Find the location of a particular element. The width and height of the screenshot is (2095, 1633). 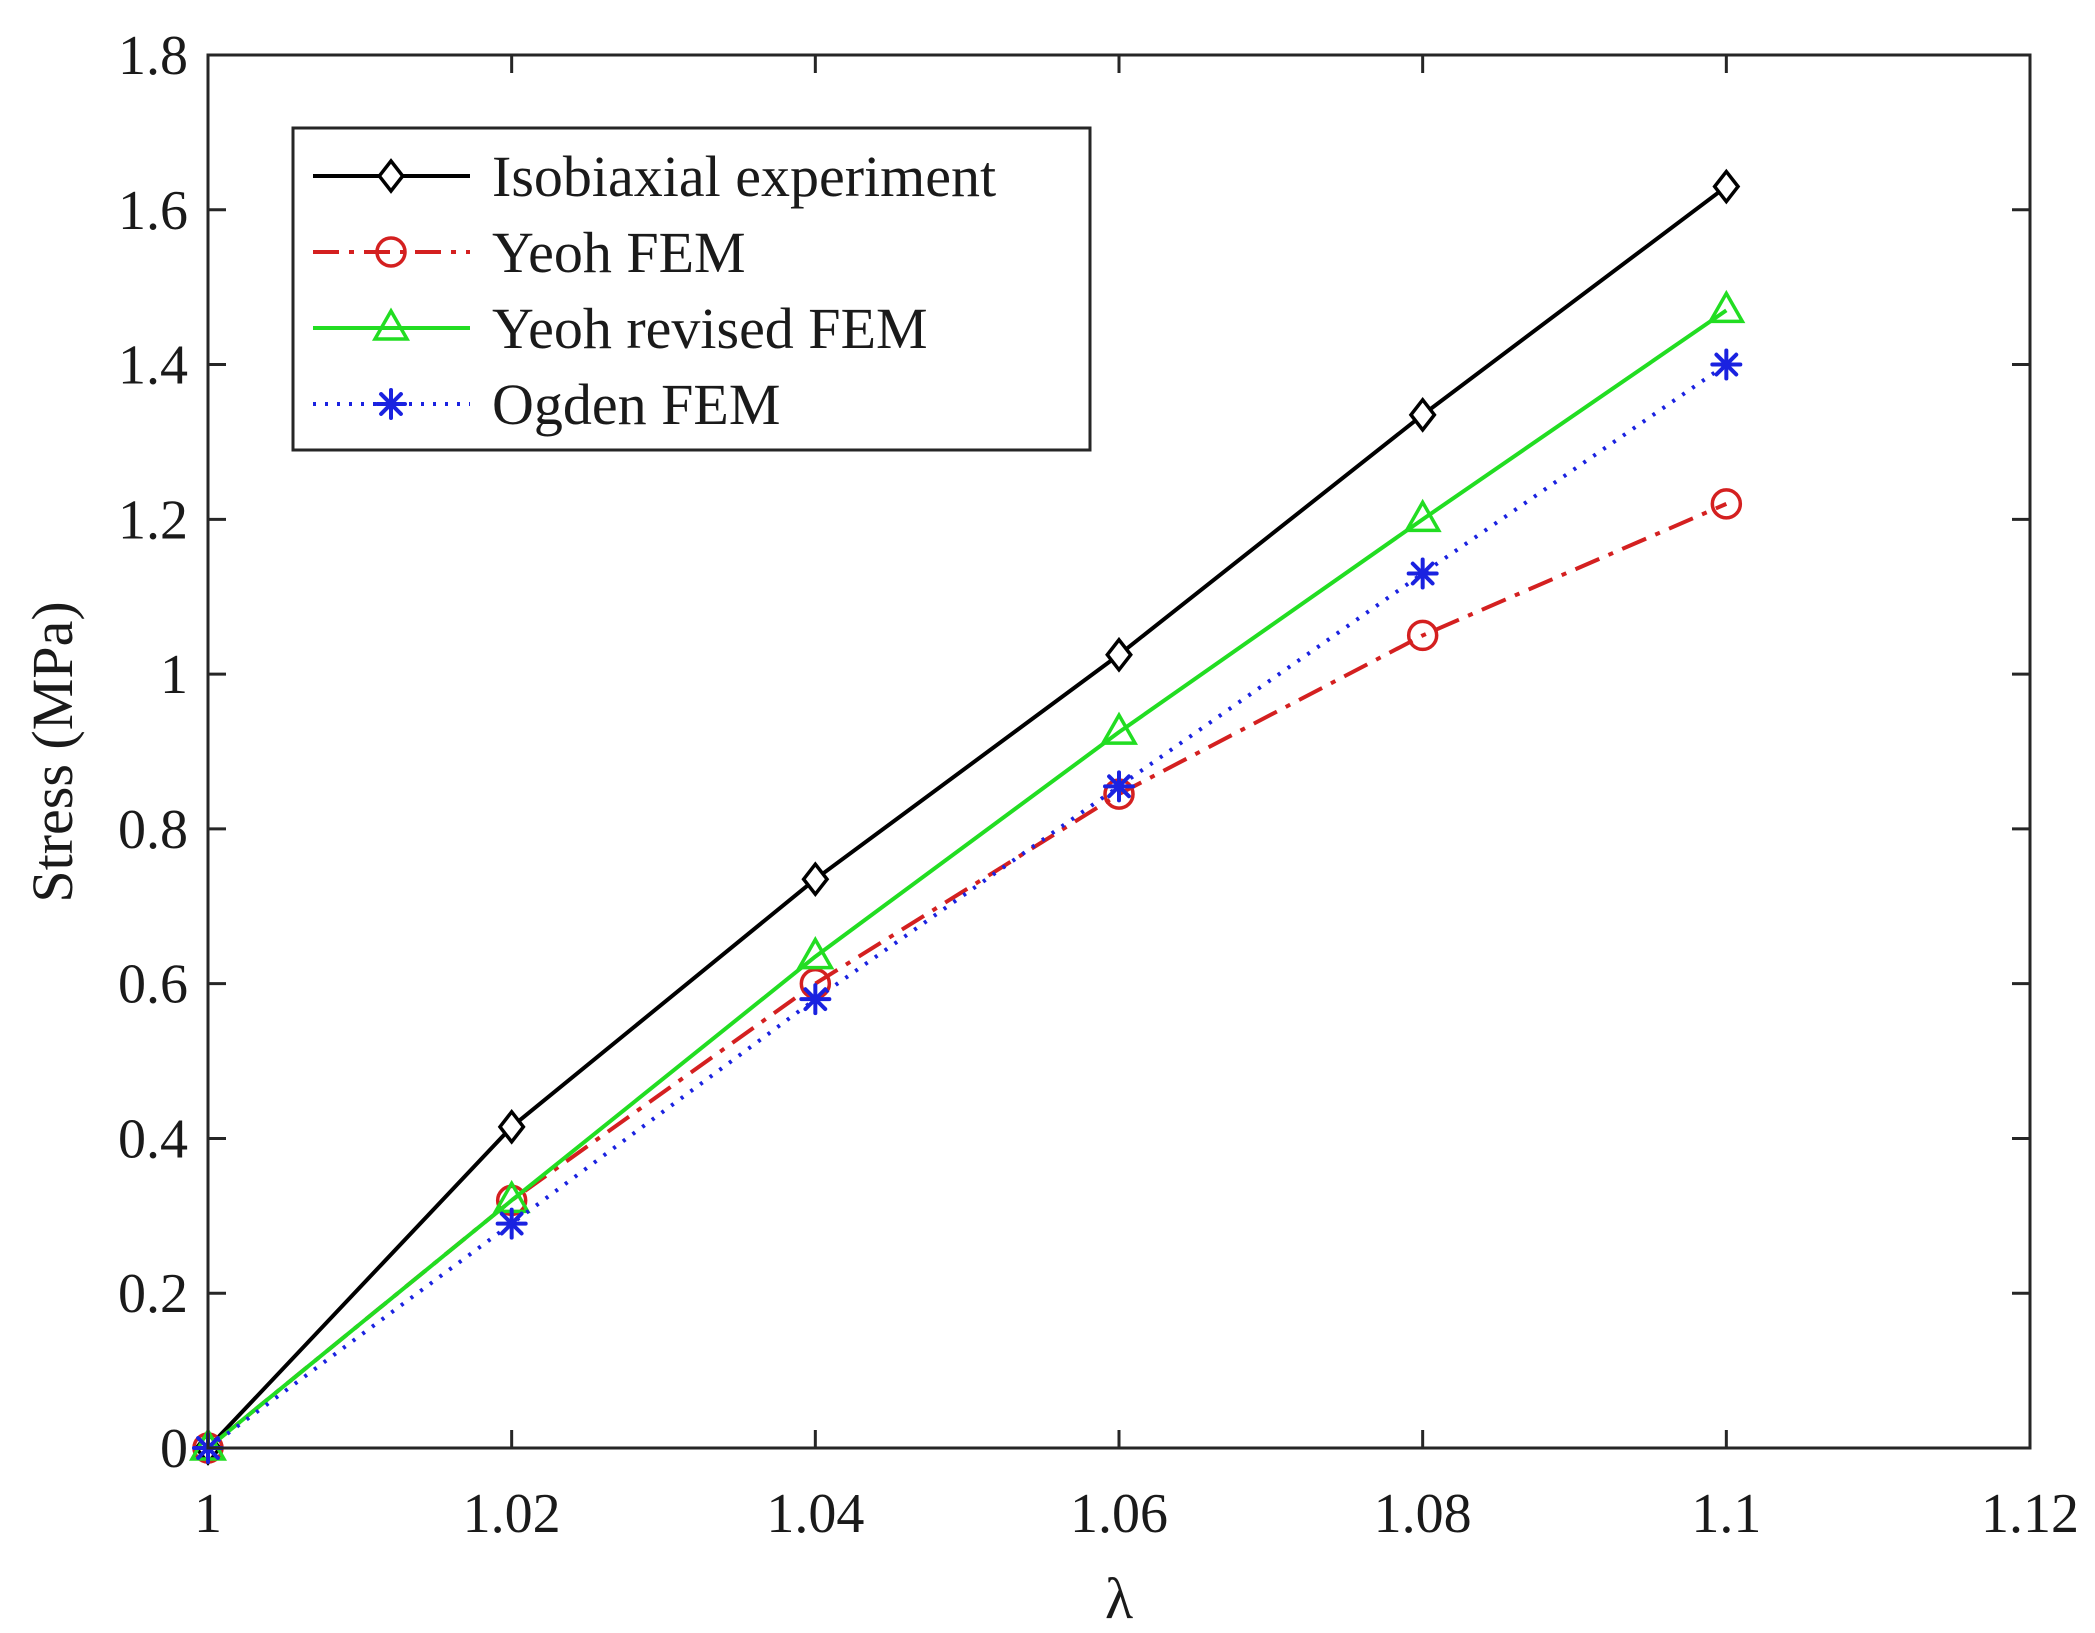

x-tick-label: 1 is located at coordinates (208, 1514).